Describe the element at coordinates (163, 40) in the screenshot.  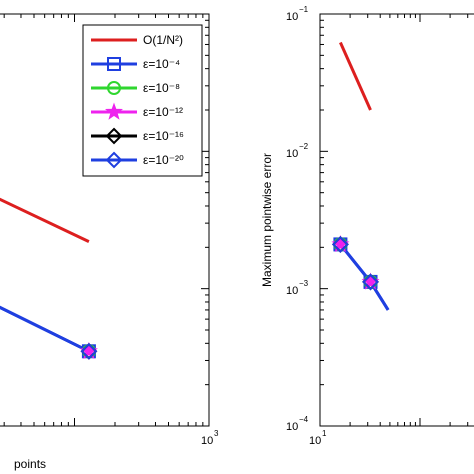
I see `legend-label: O(1/N²)` at that location.